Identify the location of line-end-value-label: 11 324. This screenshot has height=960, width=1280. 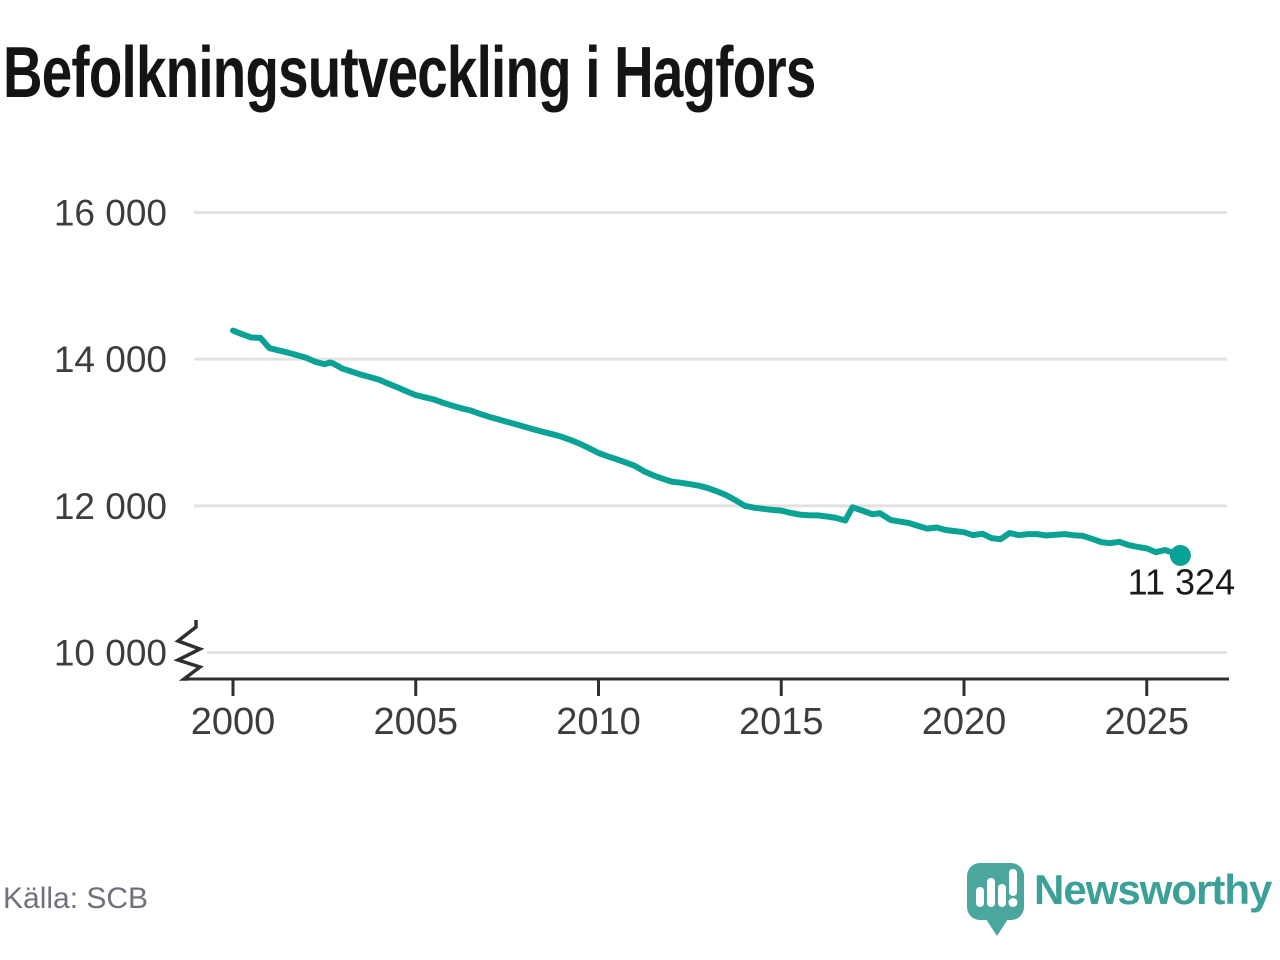
(1181, 581).